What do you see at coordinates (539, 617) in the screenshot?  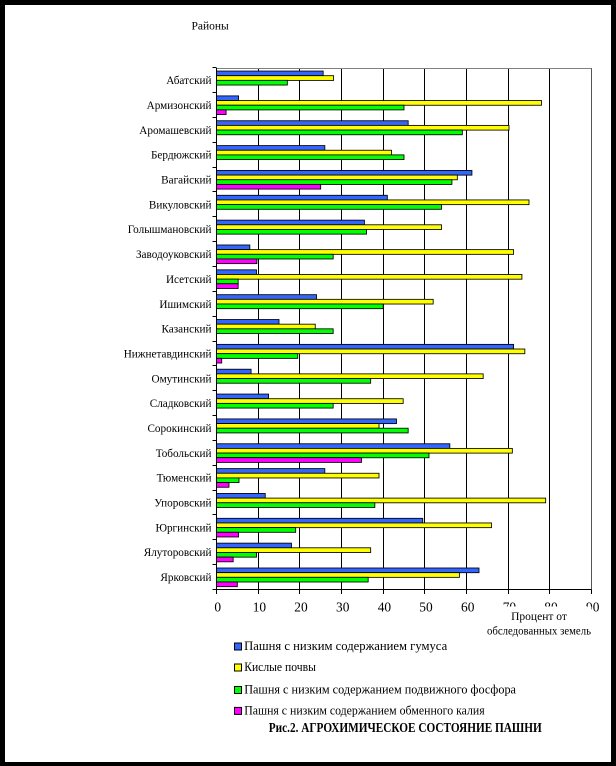 I see `svg-text: Процент от` at bounding box center [539, 617].